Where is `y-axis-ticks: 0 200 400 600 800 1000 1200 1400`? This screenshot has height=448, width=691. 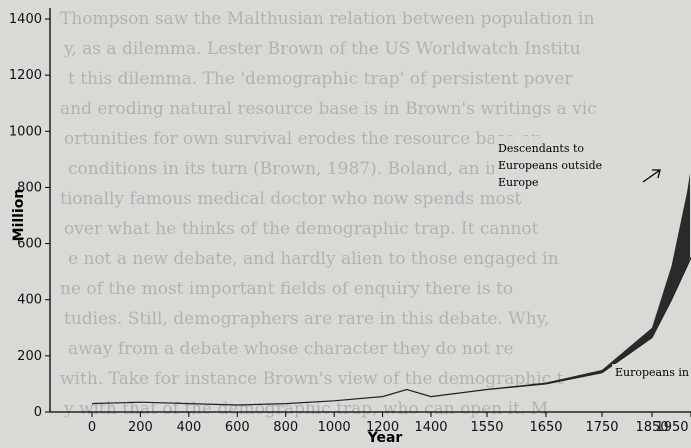 y-axis-ticks: 0 200 400 600 800 1000 1200 1400 is located at coordinates (29, 216).